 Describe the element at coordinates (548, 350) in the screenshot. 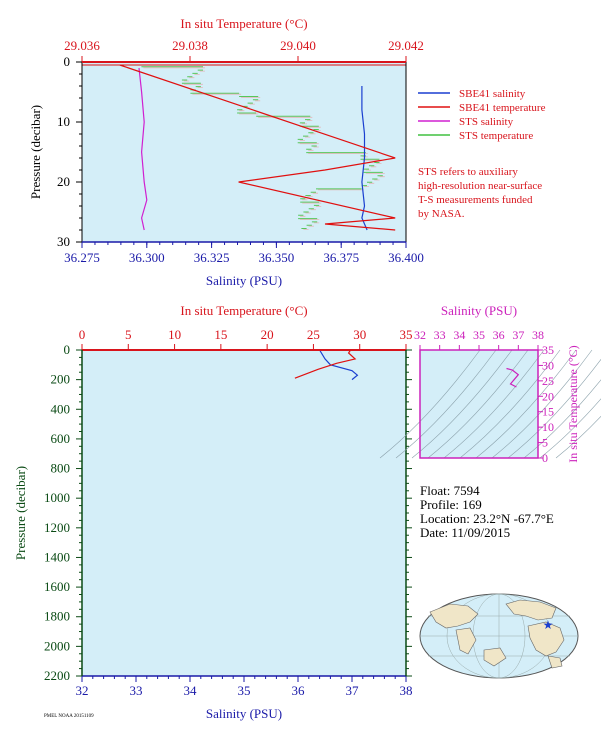

I see `ts-temp-tick-label: 35` at that location.